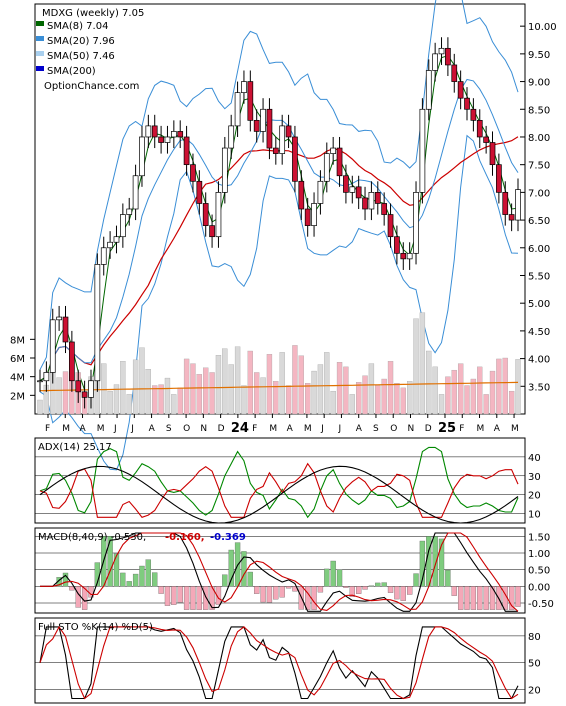  Describe the element at coordinates (240, 428) in the screenshot. I see `x-tick-label: 24` at that location.